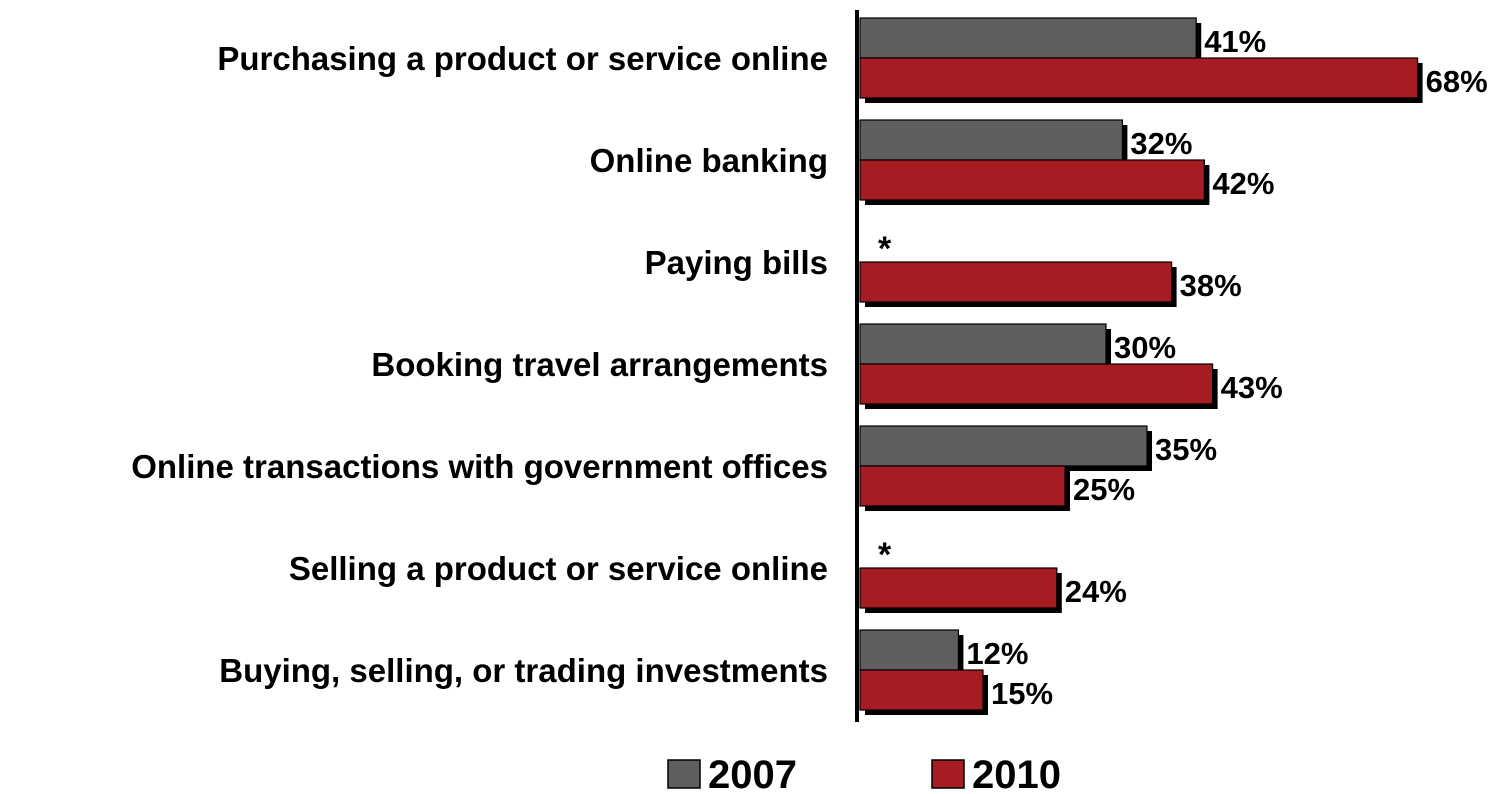 Image resolution: width=1504 pixels, height=794 pixels. I want to click on value-label: 30%, so click(1145, 347).